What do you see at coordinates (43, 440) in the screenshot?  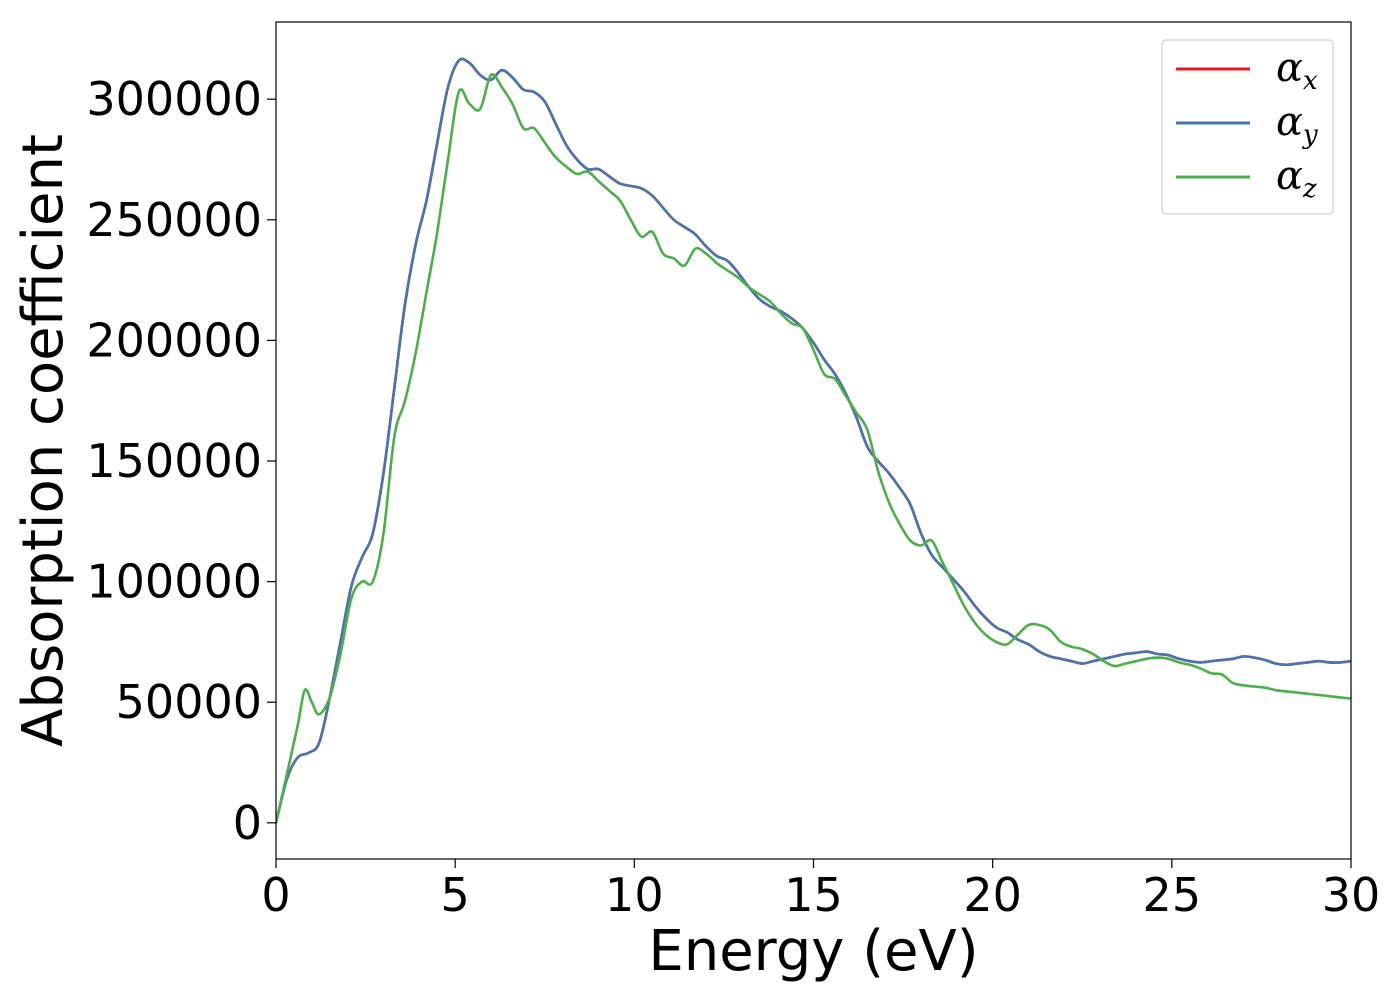 I see `y-axis-label: Absorption coefficient` at bounding box center [43, 440].